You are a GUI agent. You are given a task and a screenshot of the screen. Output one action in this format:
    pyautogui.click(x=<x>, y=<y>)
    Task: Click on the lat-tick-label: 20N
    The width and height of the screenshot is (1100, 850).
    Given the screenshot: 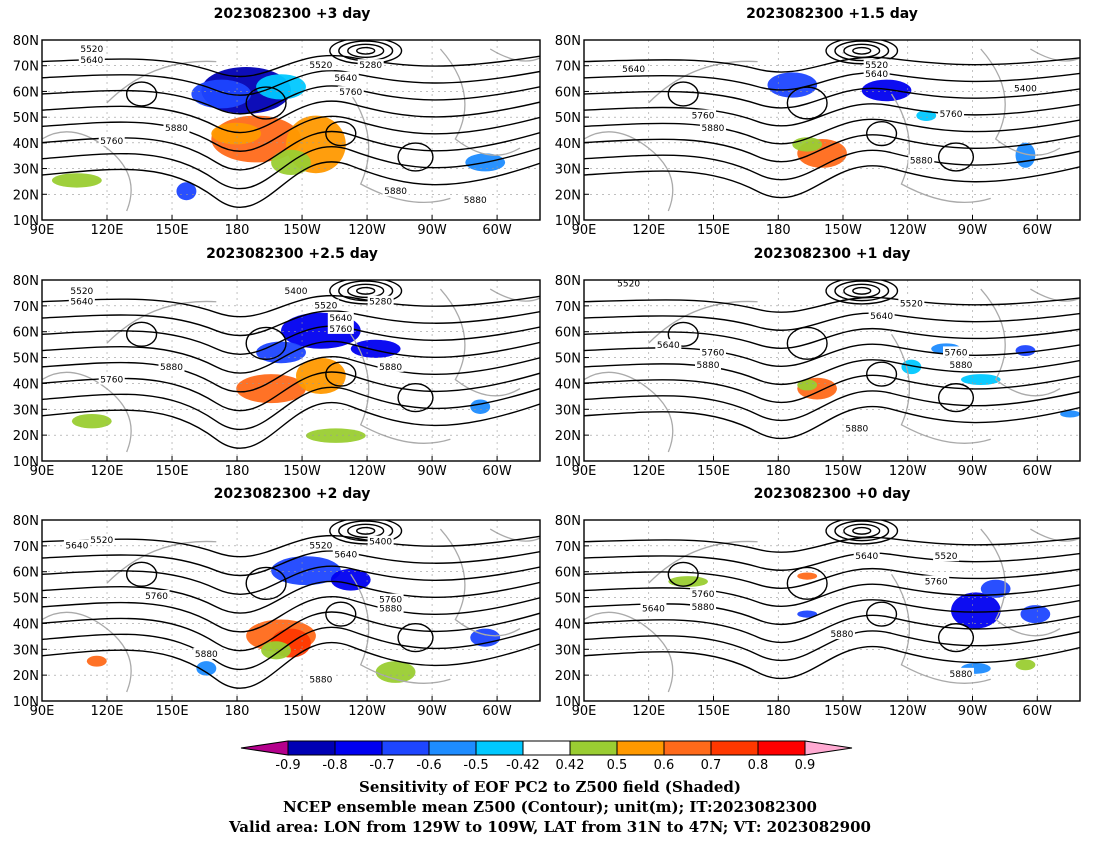 What is the action you would take?
    pyautogui.click(x=26, y=676)
    